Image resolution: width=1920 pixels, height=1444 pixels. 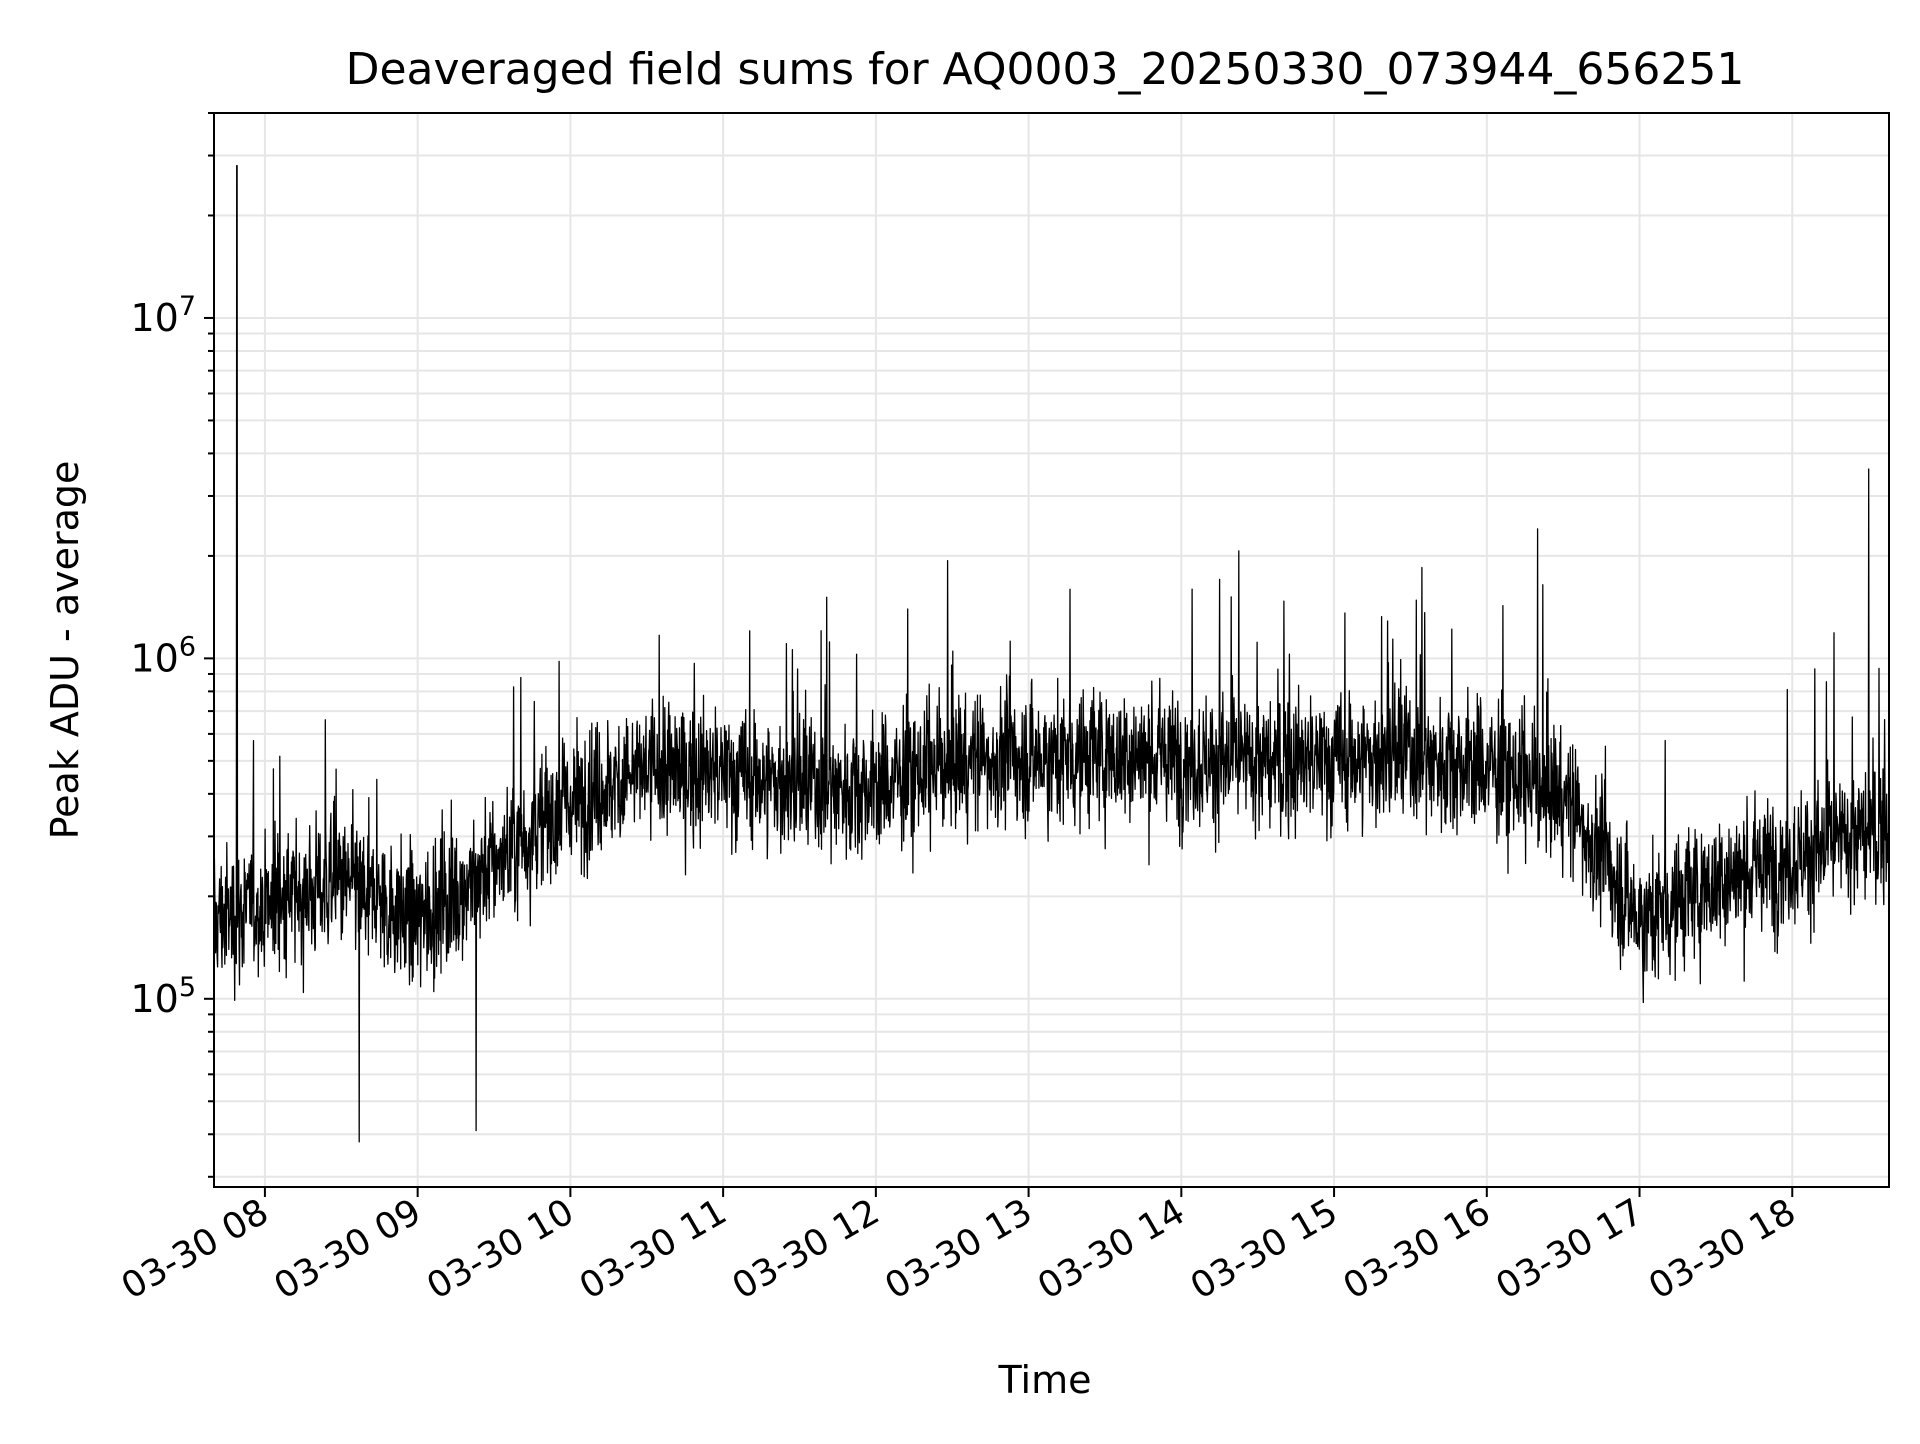 What do you see at coordinates (163, 996) in the screenshot?
I see `y-tick-label: 105` at bounding box center [163, 996].